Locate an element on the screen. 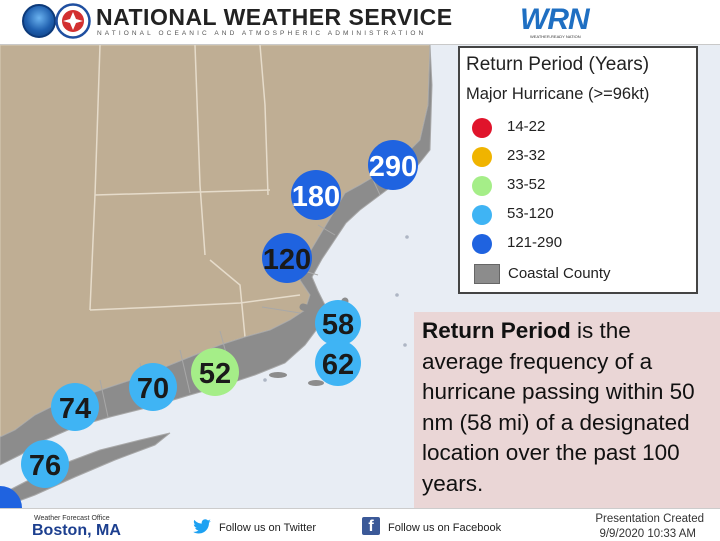 The image size is (720, 541). marker-58-label: 58 is located at coordinates (338, 325).